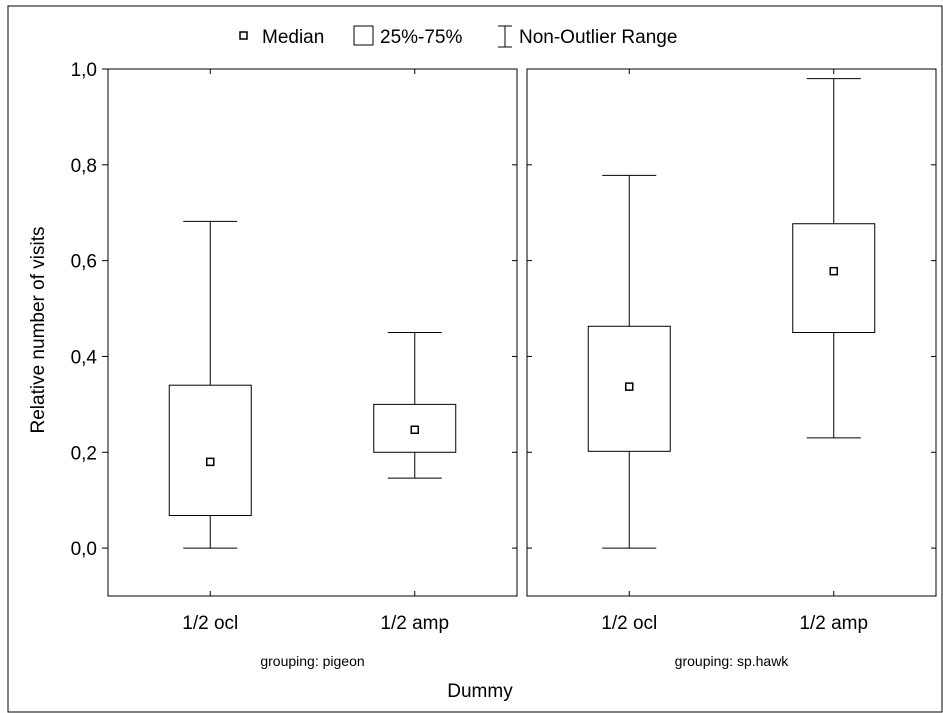 This screenshot has width=943, height=713. I want to click on group-label: grouping: sp.hawk, so click(732, 661).